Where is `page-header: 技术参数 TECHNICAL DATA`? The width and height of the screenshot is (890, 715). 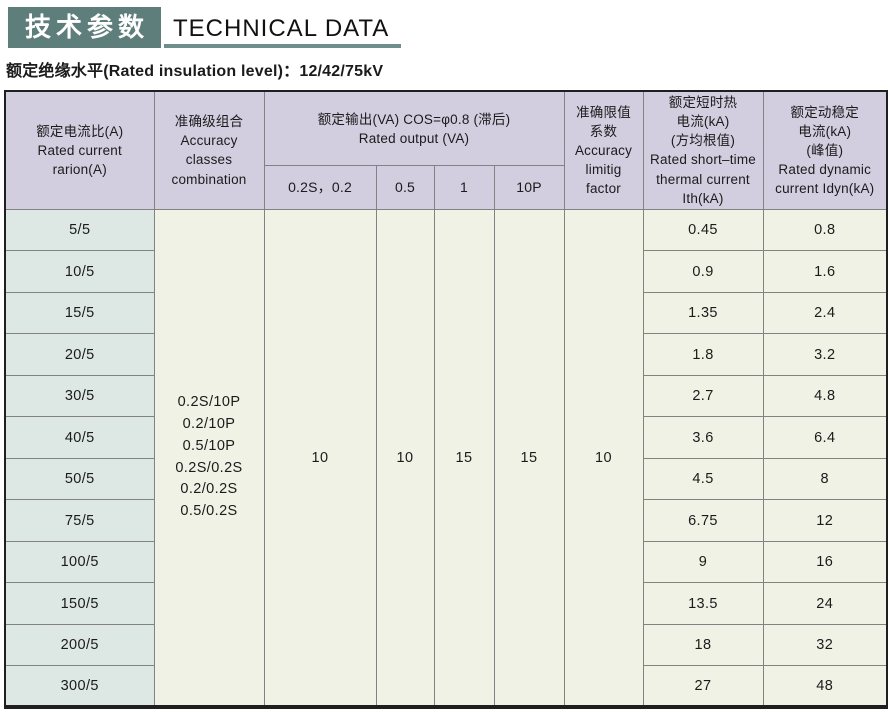
page-header: 技术参数 TECHNICAL DATA is located at coordinates (449, 27).